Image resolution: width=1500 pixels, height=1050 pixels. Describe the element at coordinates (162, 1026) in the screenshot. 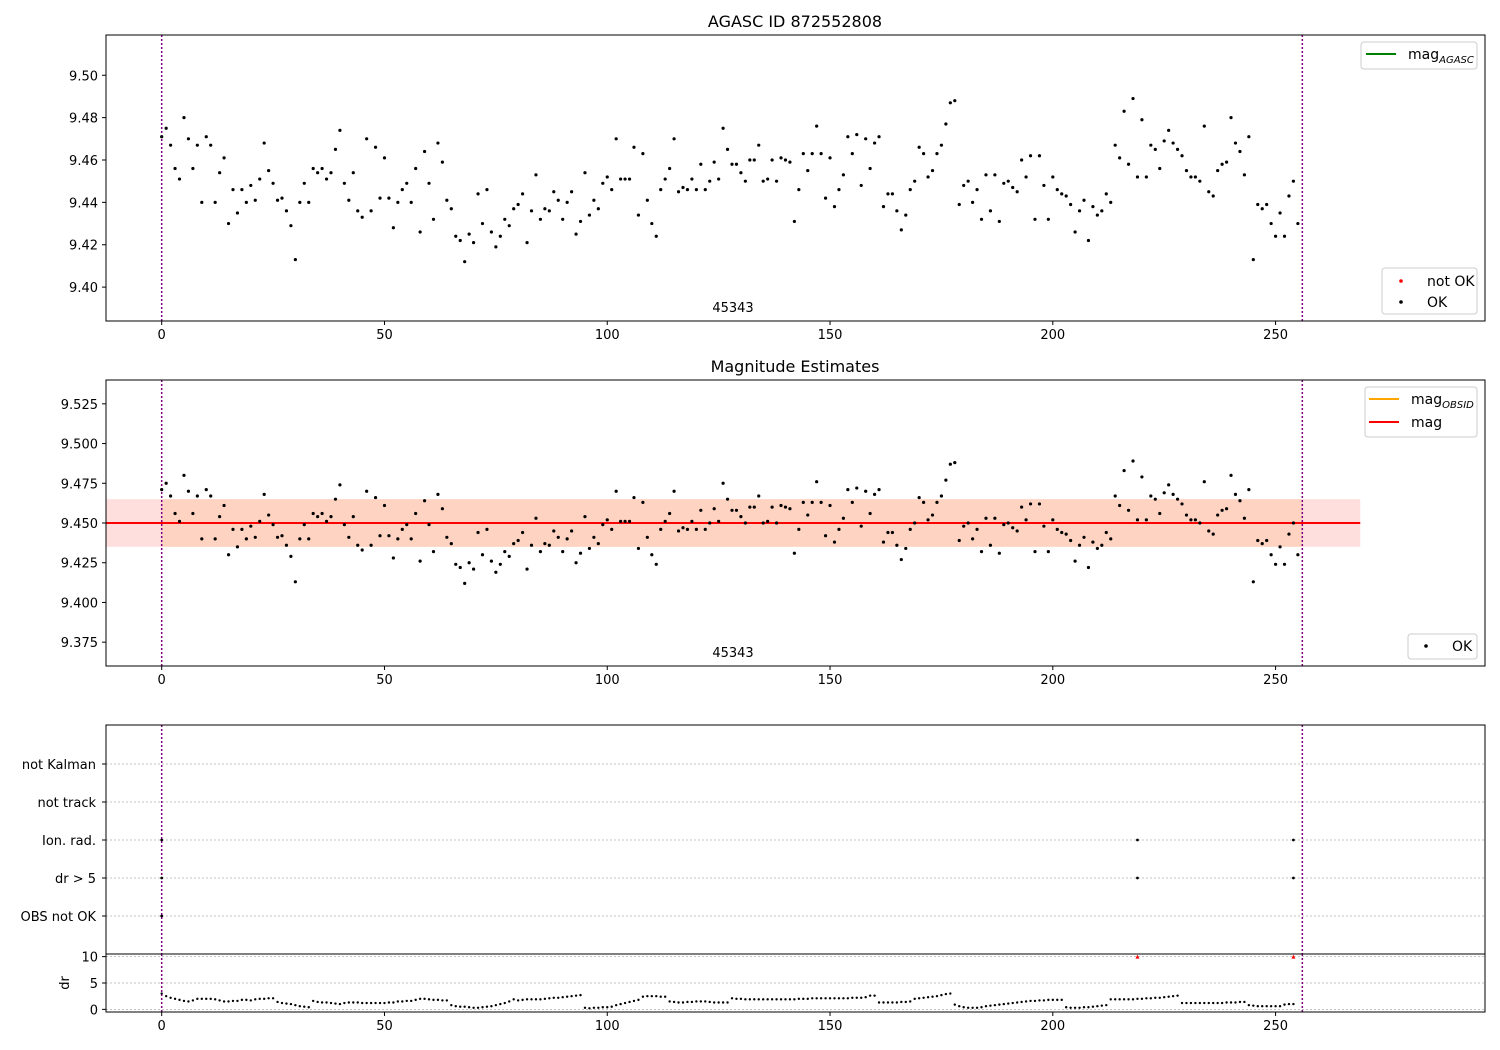

I see `dr-x-tick-label: 0` at that location.